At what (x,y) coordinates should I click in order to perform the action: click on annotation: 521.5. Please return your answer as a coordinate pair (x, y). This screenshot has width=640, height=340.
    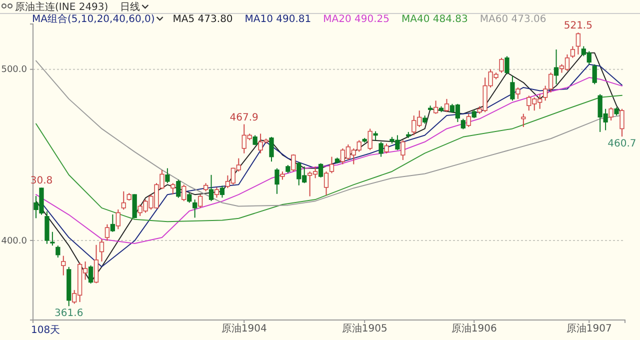
    Looking at the image, I should click on (578, 26).